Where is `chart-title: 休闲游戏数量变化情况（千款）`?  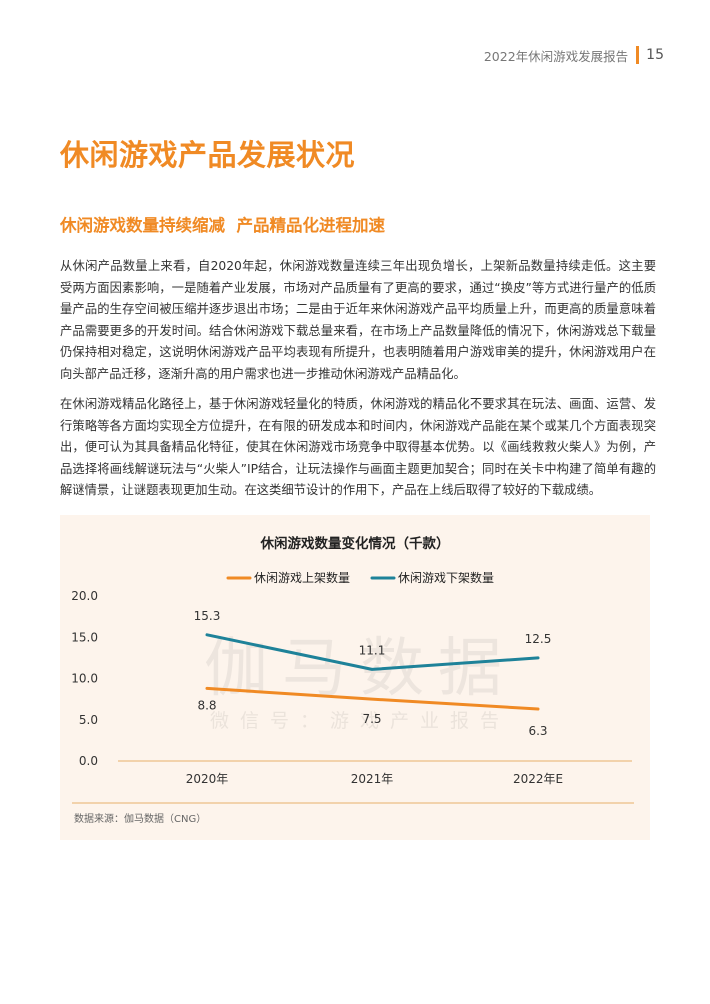
chart-title: 休闲游戏数量变化情况（千款） is located at coordinates (355, 543).